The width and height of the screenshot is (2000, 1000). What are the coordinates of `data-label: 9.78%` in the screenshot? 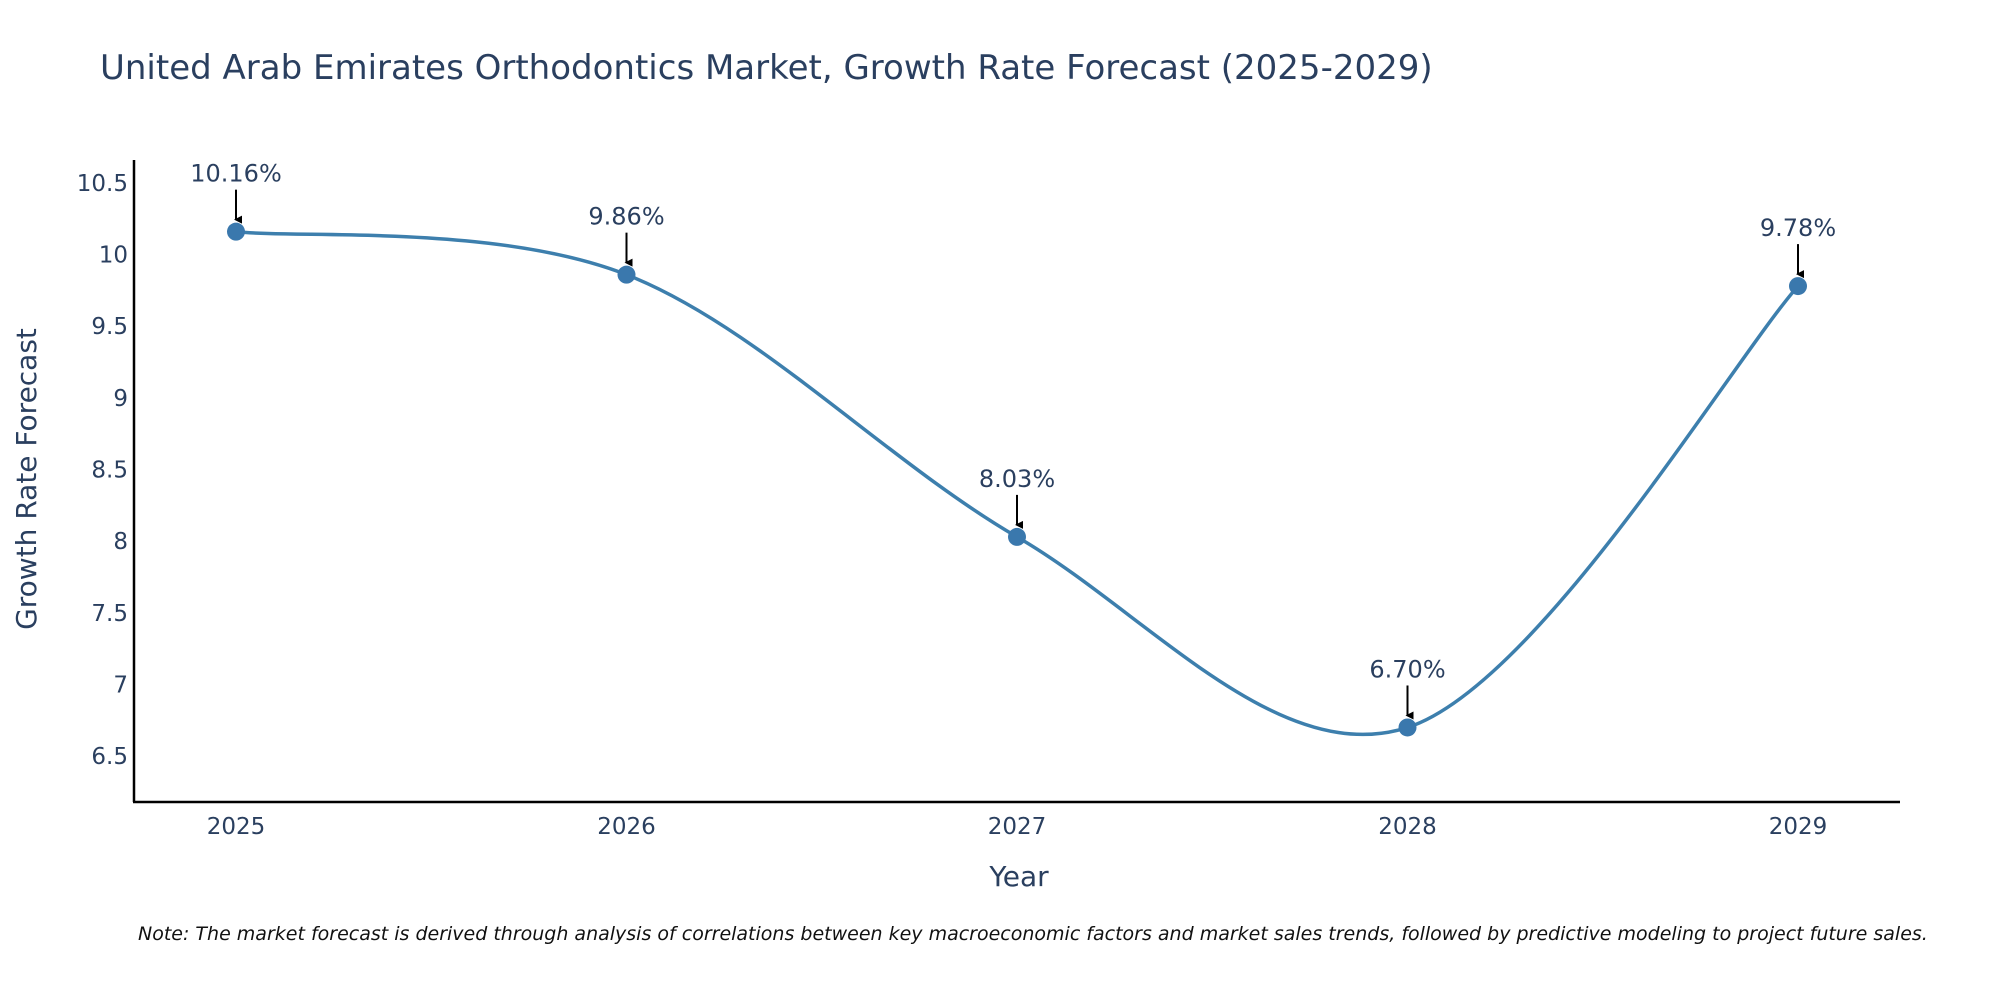 It's located at (1798, 228).